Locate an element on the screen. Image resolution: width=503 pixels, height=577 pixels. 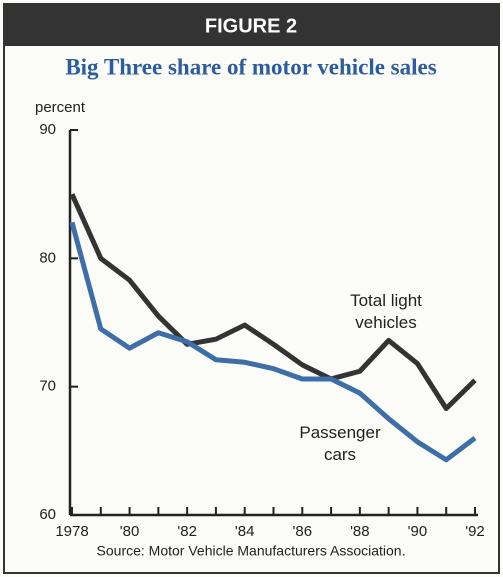
series-label: Passenger cars is located at coordinates (340, 443).